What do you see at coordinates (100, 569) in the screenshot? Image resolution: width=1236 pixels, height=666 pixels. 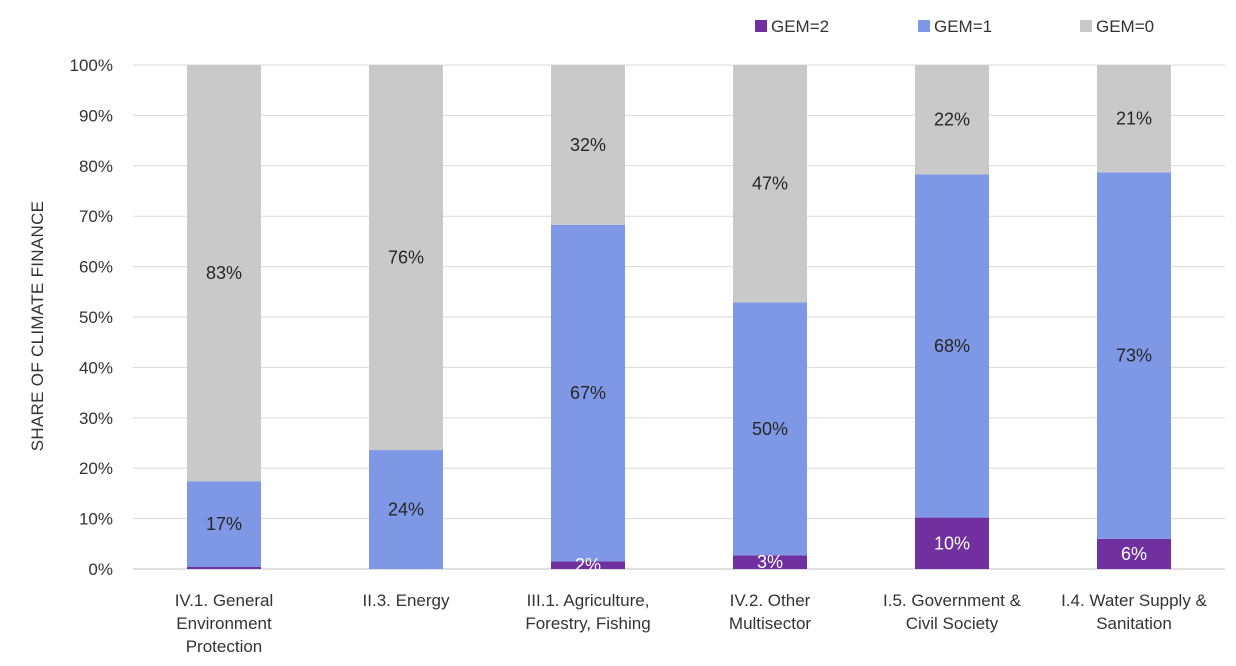 I see `y-tick-label: 0%` at bounding box center [100, 569].